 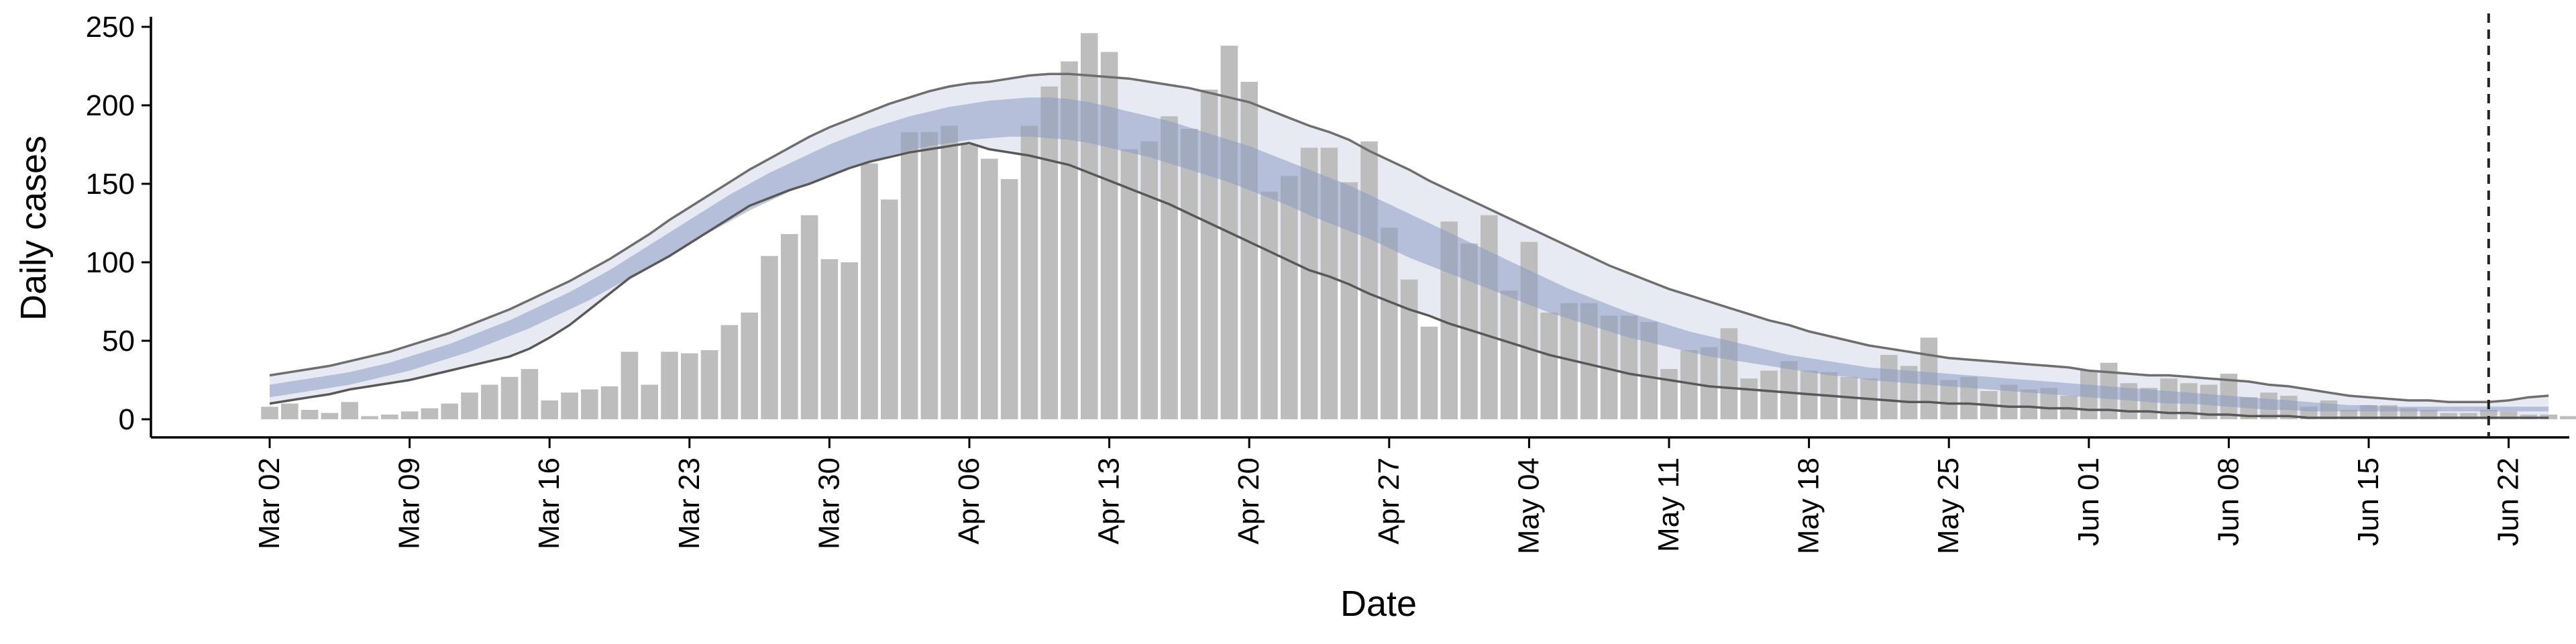 I want to click on y-tick-label: 150, so click(x=110, y=184).